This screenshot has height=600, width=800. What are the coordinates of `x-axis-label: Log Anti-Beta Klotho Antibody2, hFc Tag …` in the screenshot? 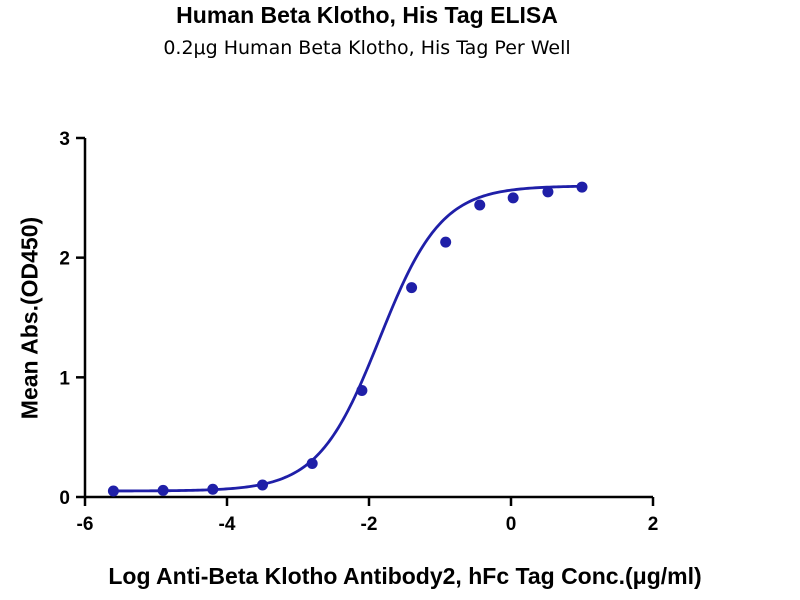 It's located at (405, 576).